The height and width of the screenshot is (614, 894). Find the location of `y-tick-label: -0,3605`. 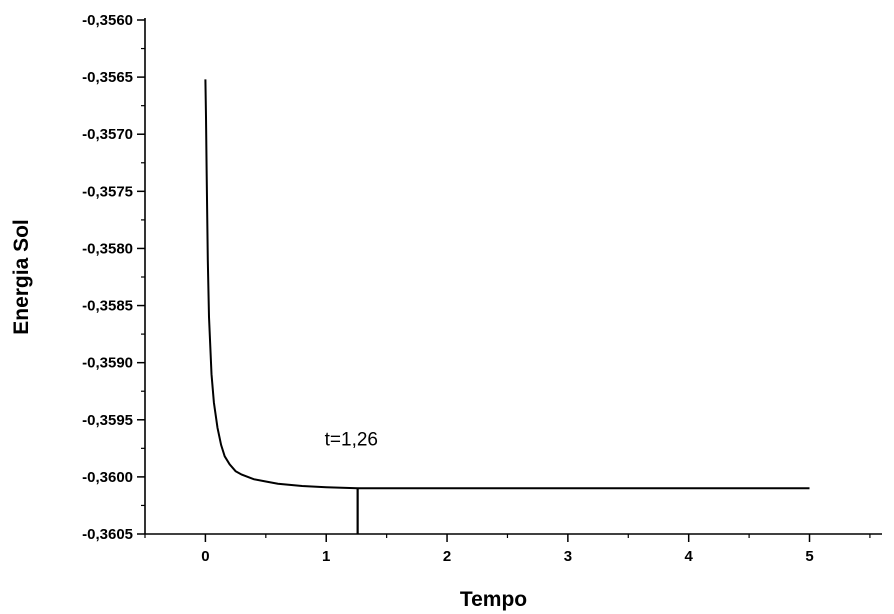

y-tick-label: -0,3605 is located at coordinates (107, 534).